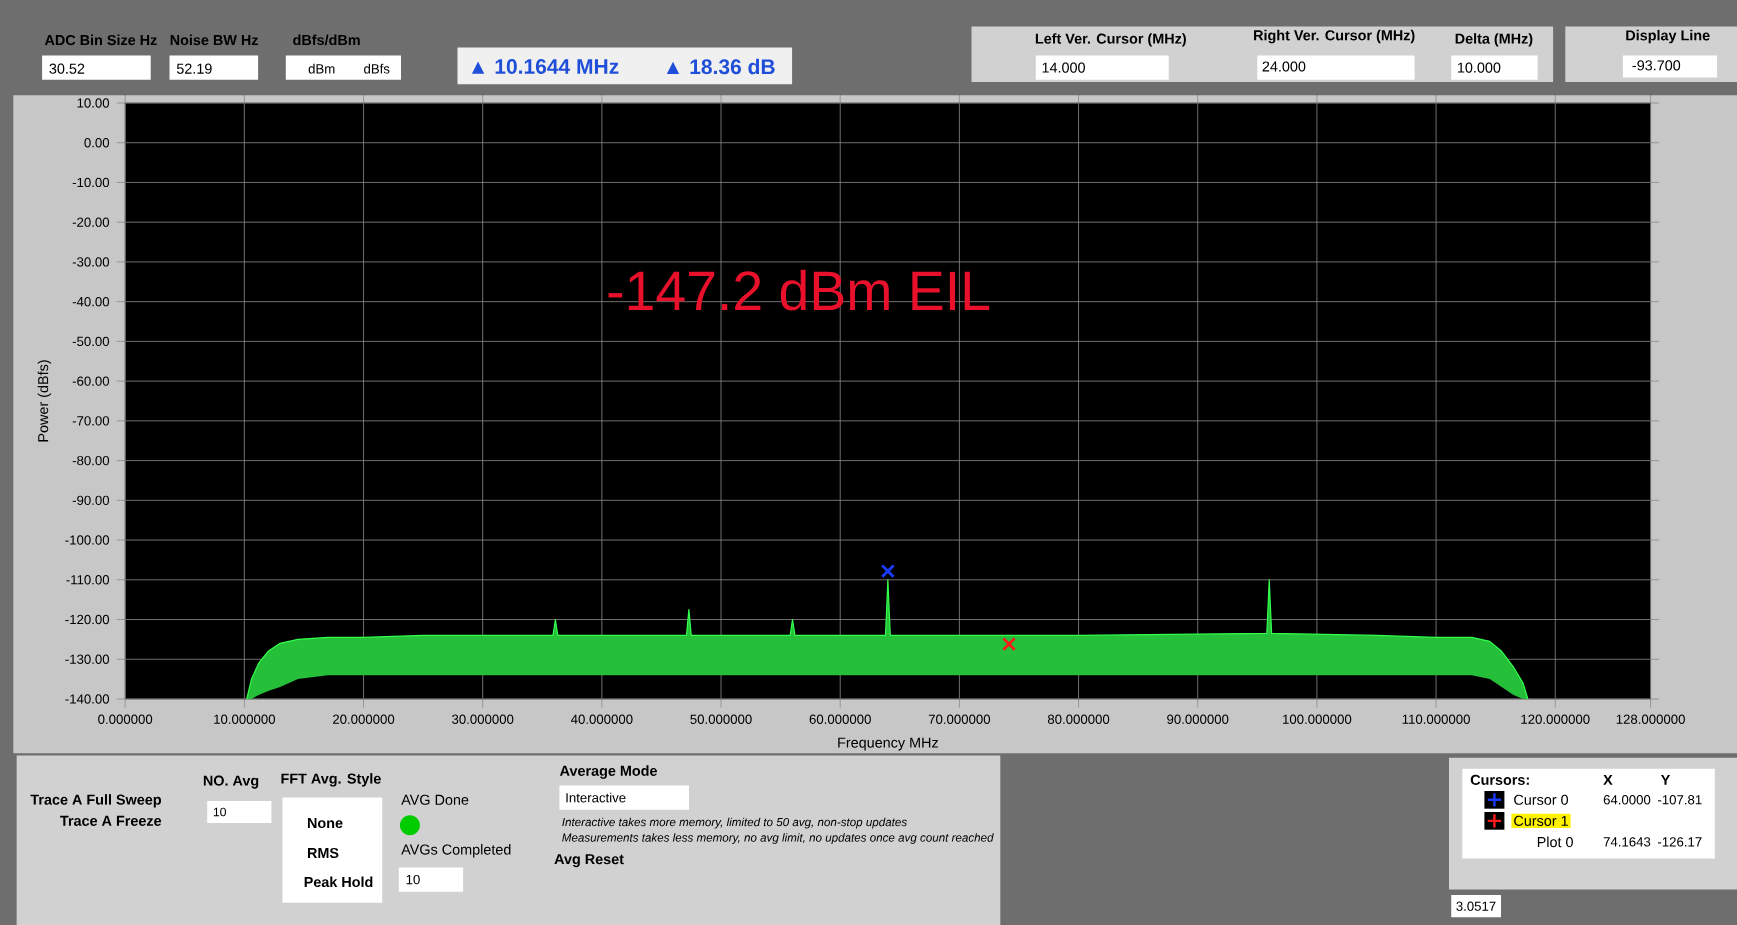 This screenshot has height=925, width=1737. Describe the element at coordinates (91, 460) in the screenshot. I see `y-tick-label: -80.00` at that location.